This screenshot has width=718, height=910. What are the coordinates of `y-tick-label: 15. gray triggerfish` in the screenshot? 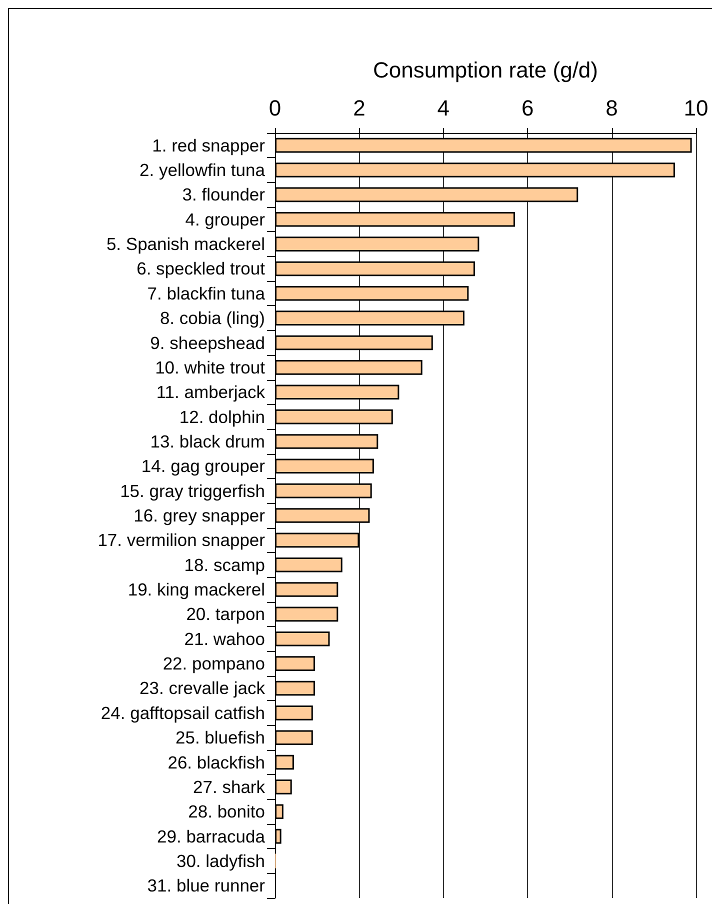 It's located at (192, 490).